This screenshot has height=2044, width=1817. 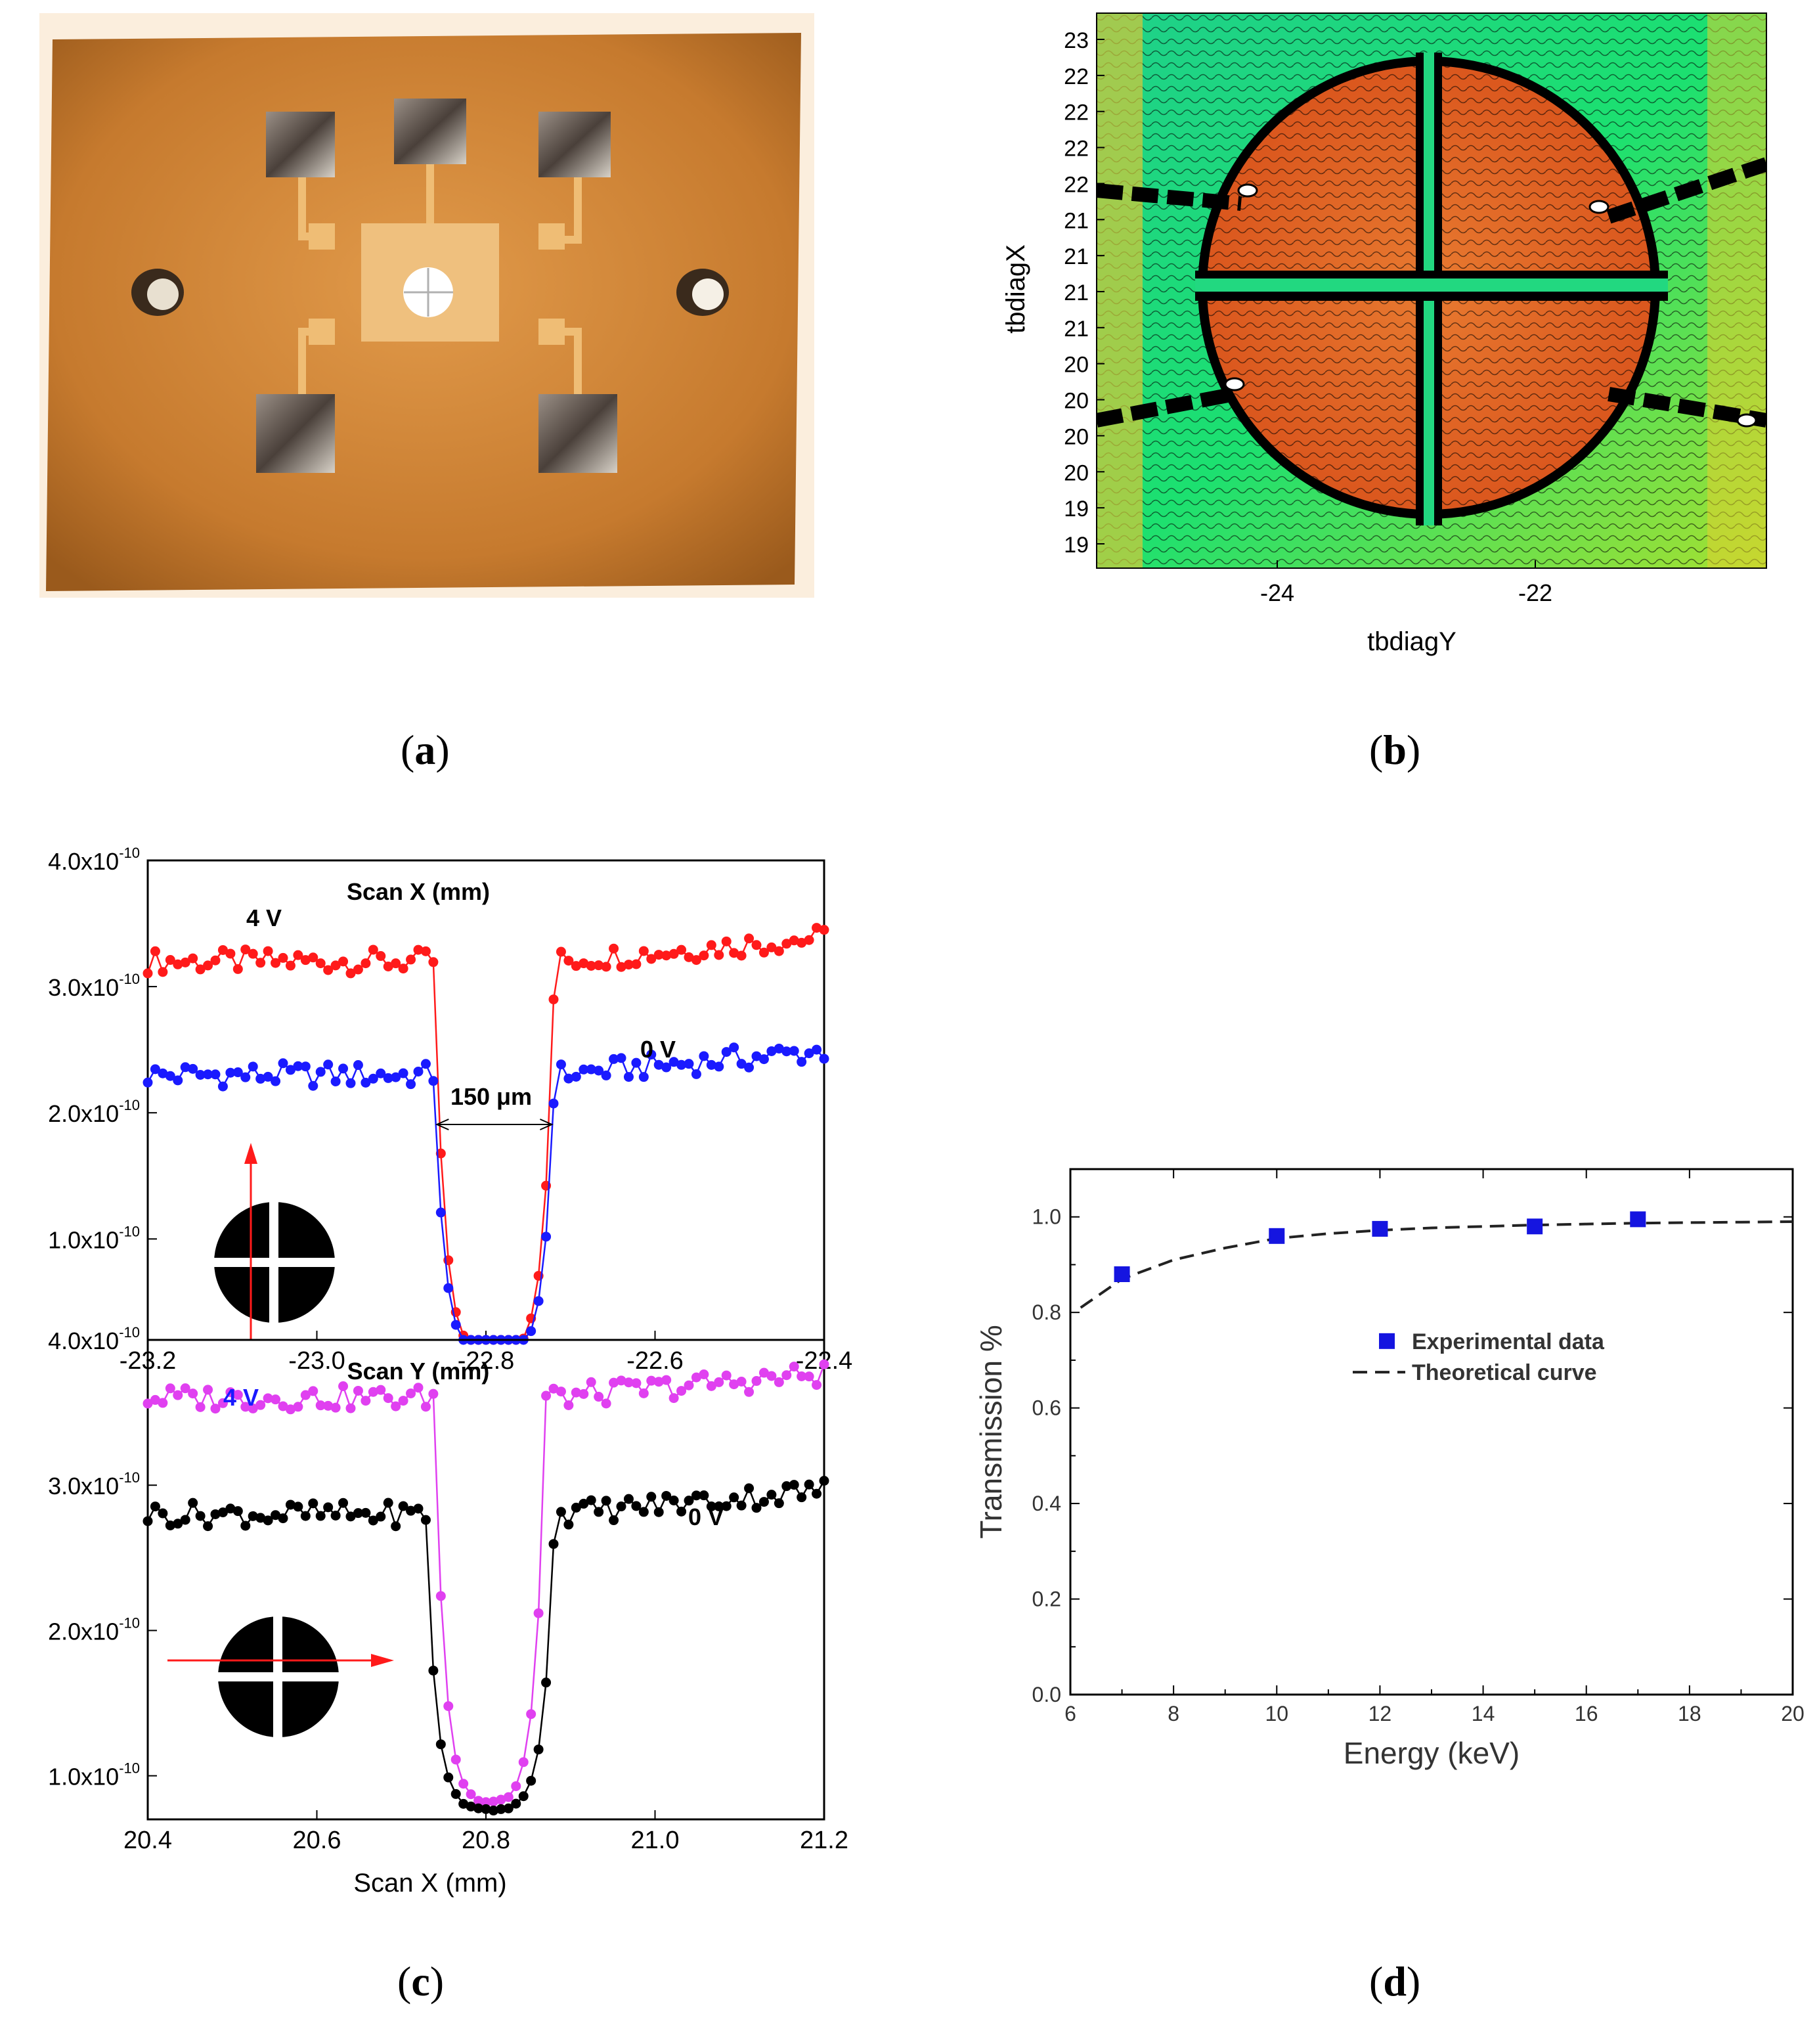 I want to click on xtick-label: 20.4, so click(x=147, y=1841).